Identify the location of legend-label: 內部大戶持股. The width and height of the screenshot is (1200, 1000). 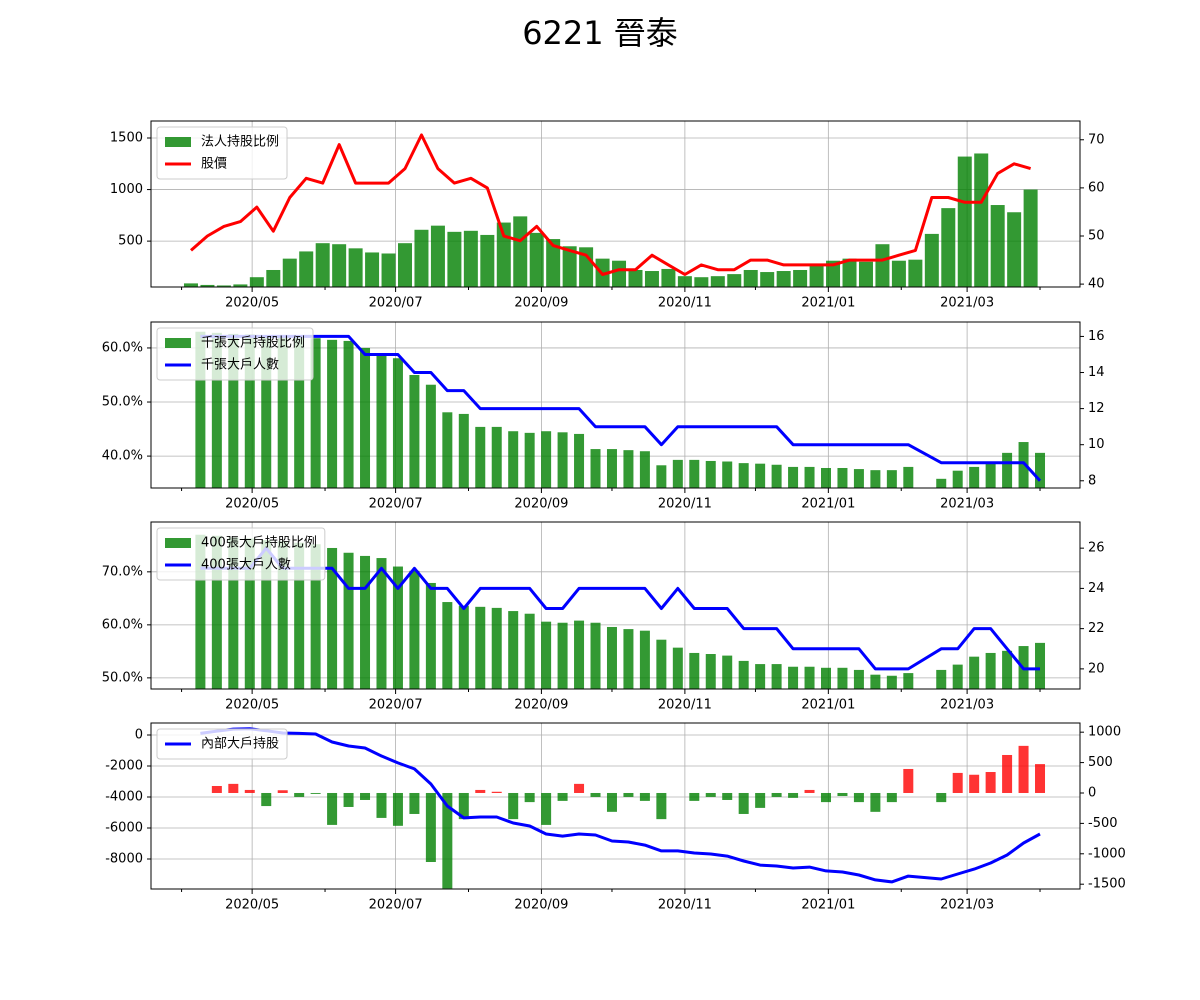
(240, 744).